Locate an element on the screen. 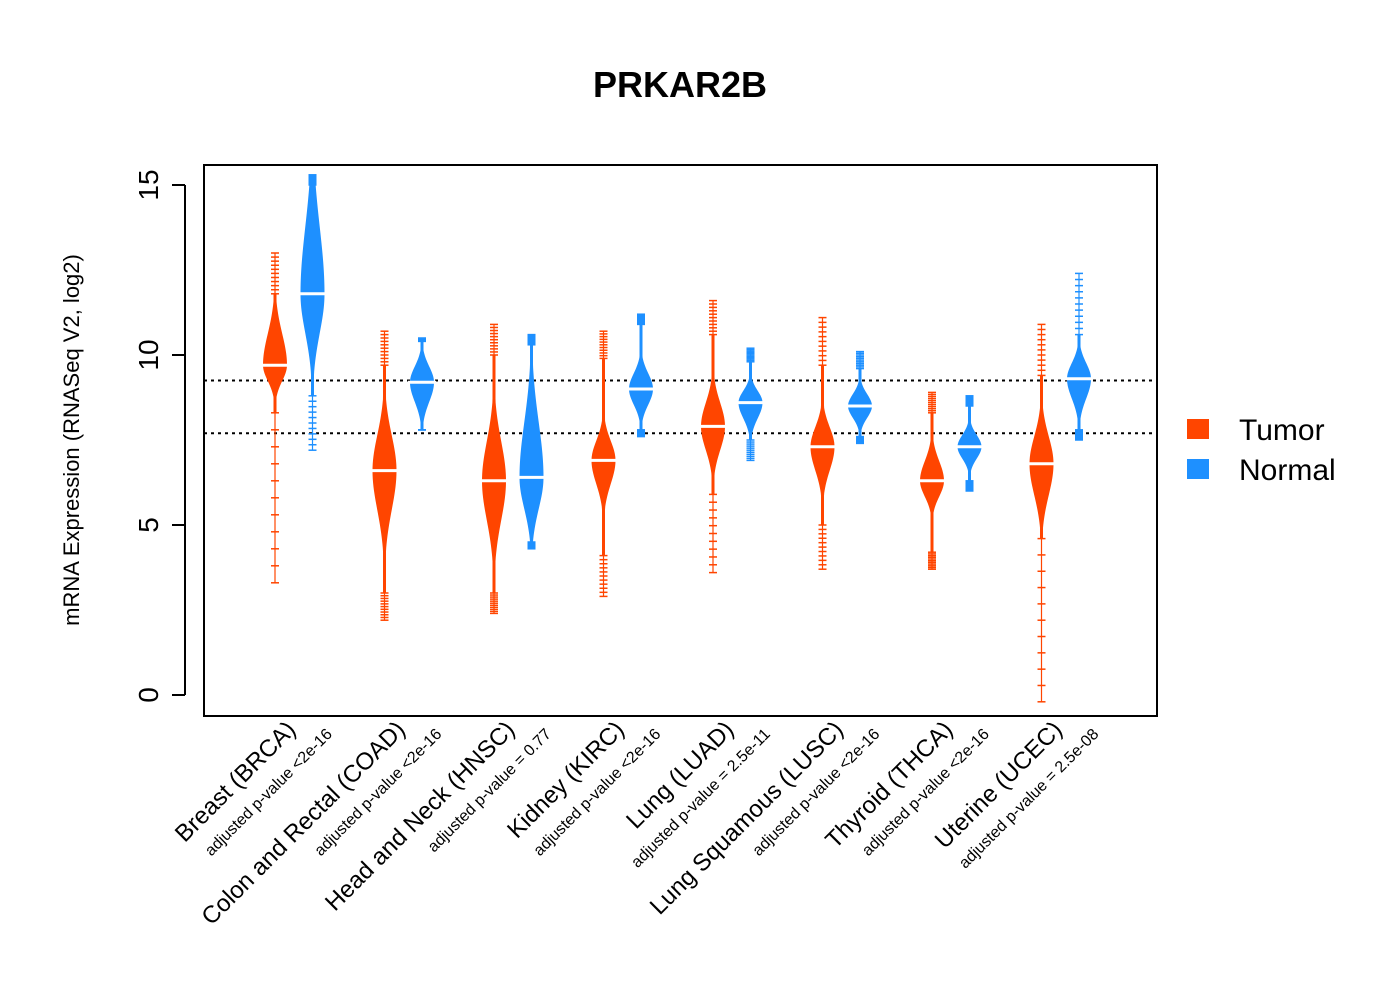  reference-lines is located at coordinates (680, 407).